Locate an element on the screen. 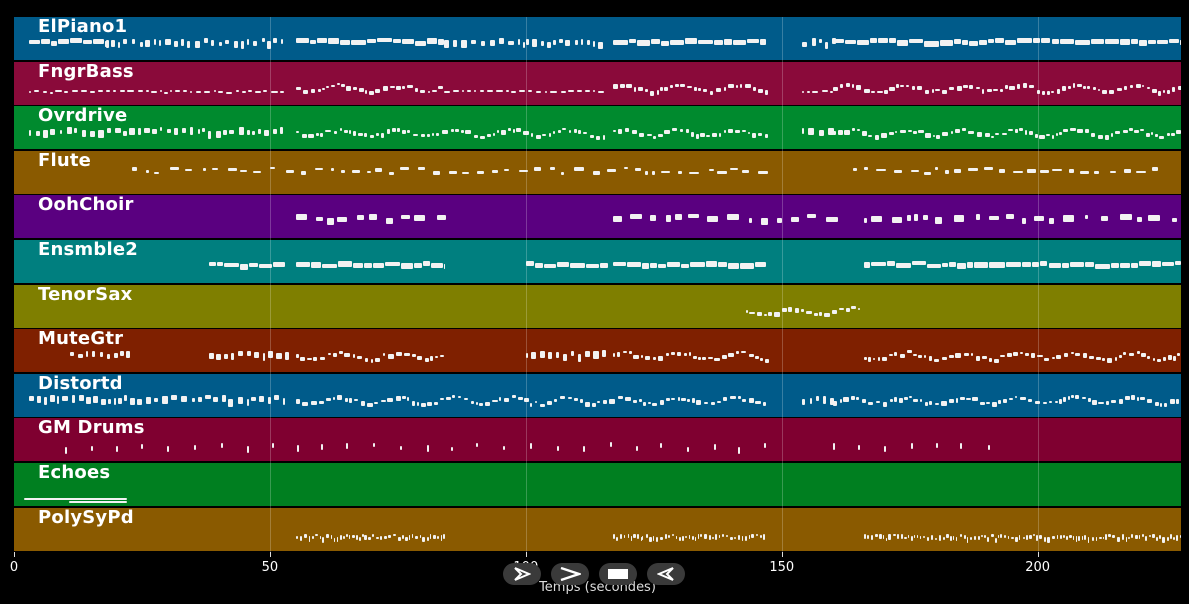 The image size is (1189, 604). track-row: PolySyPd is located at coordinates (597, 529).